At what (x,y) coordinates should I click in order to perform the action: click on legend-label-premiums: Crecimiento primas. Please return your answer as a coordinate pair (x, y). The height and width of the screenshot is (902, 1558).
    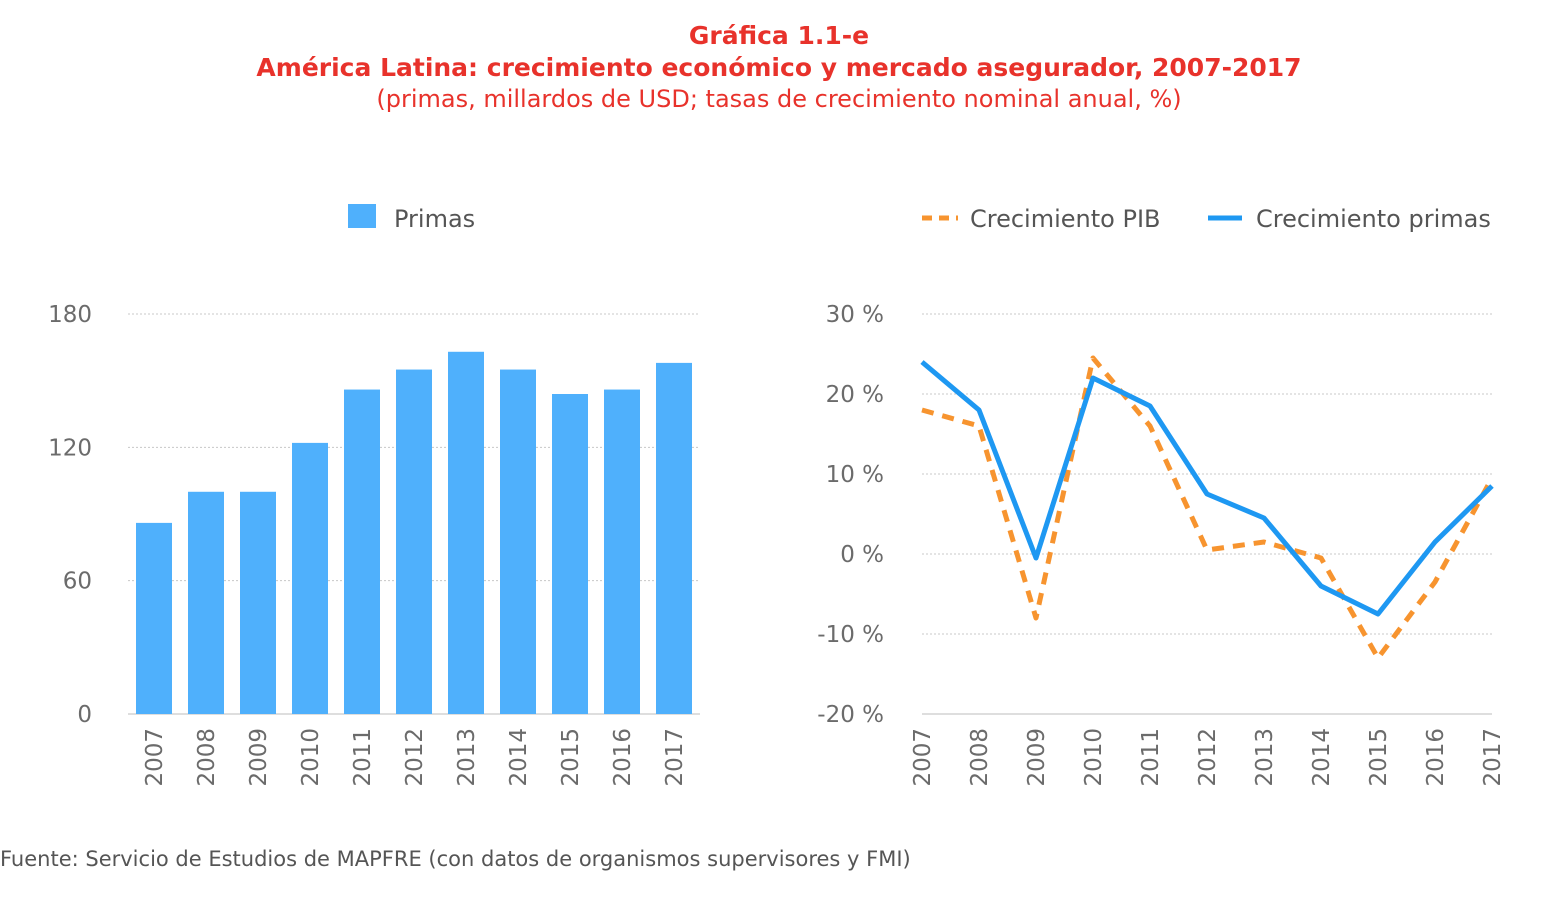
    Looking at the image, I should click on (1373, 219).